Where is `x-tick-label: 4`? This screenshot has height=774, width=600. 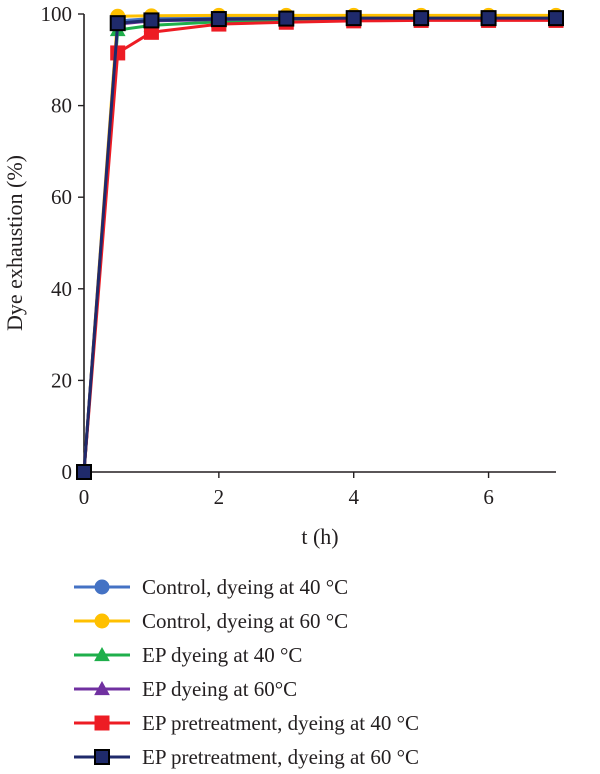
x-tick-label: 4 is located at coordinates (353, 497).